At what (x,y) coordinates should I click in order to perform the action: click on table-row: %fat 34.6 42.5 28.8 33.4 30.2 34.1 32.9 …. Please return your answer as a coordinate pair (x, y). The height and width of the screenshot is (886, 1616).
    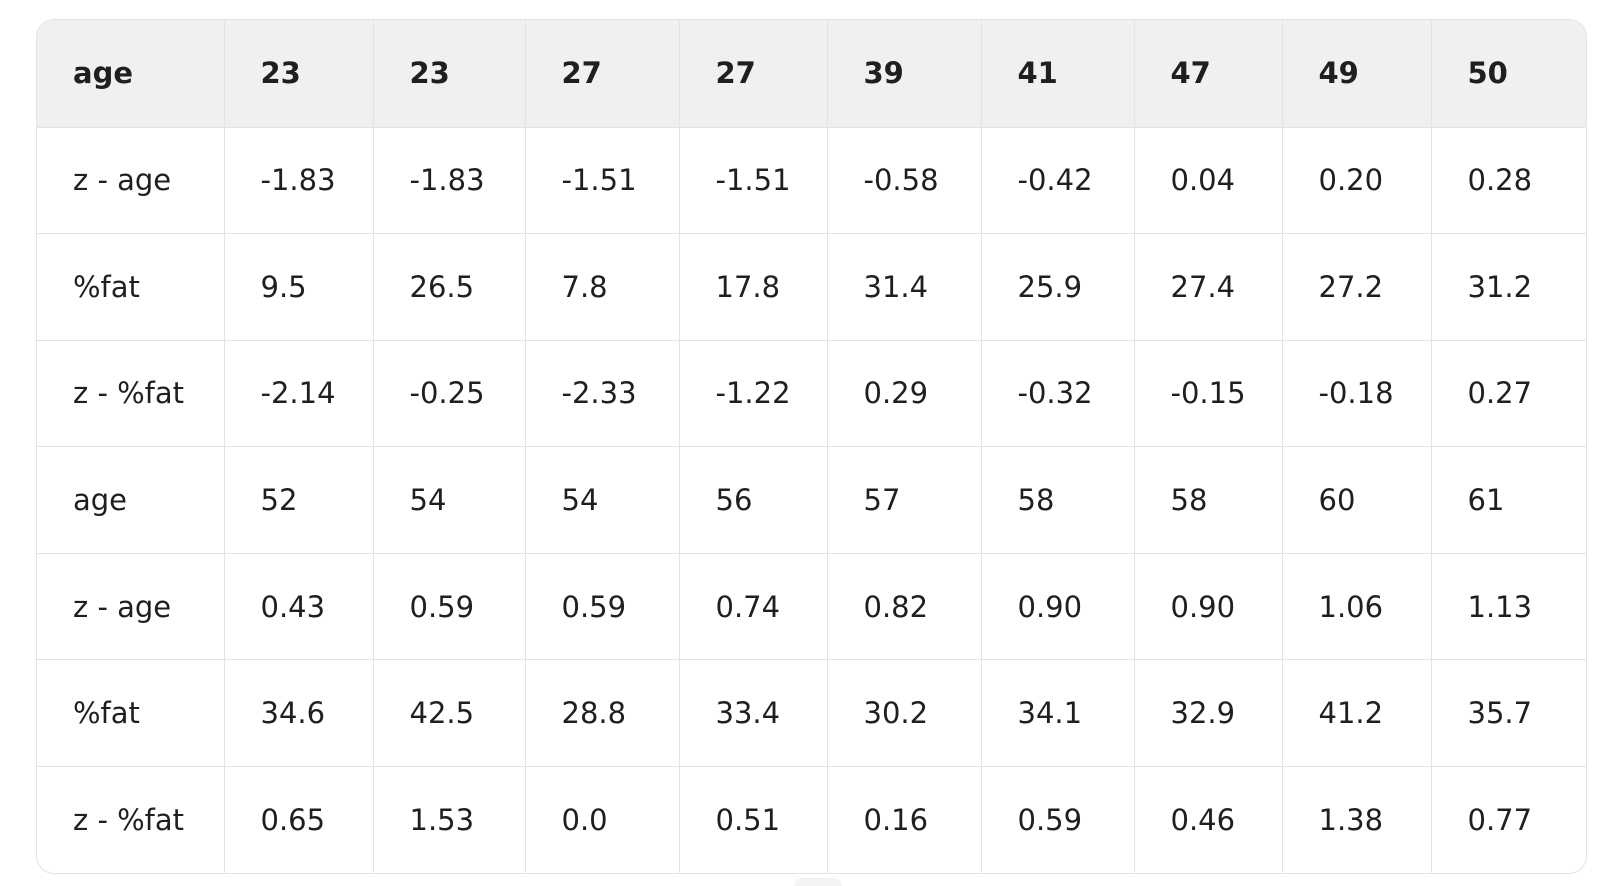
    Looking at the image, I should click on (811, 713).